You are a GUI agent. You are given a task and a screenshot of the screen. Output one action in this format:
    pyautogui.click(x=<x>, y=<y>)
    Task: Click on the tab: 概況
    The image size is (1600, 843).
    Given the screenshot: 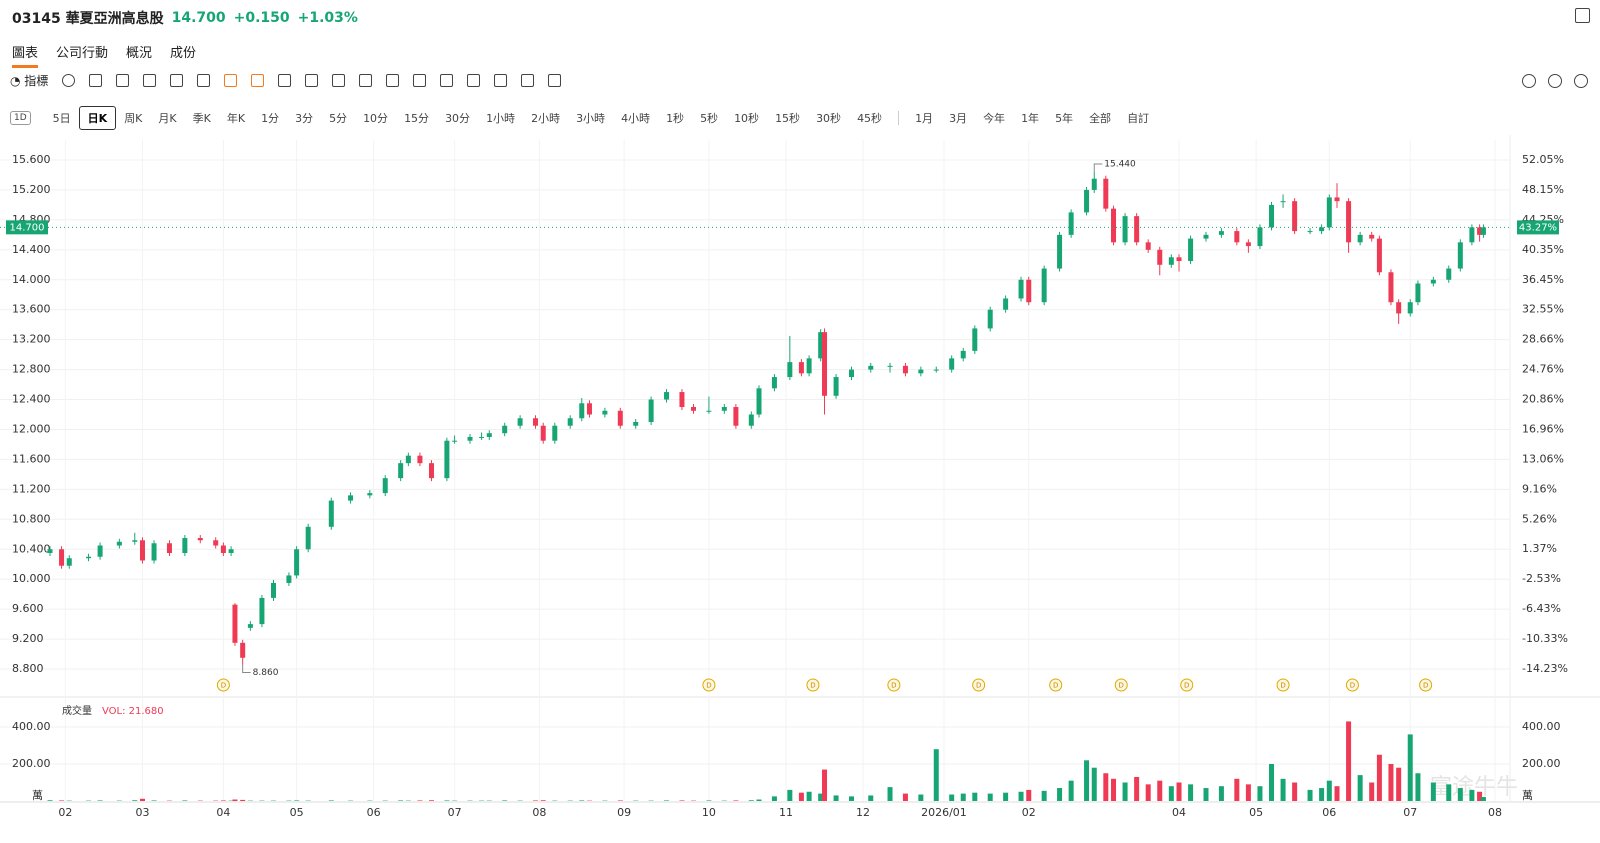 What is the action you would take?
    pyautogui.click(x=139, y=53)
    